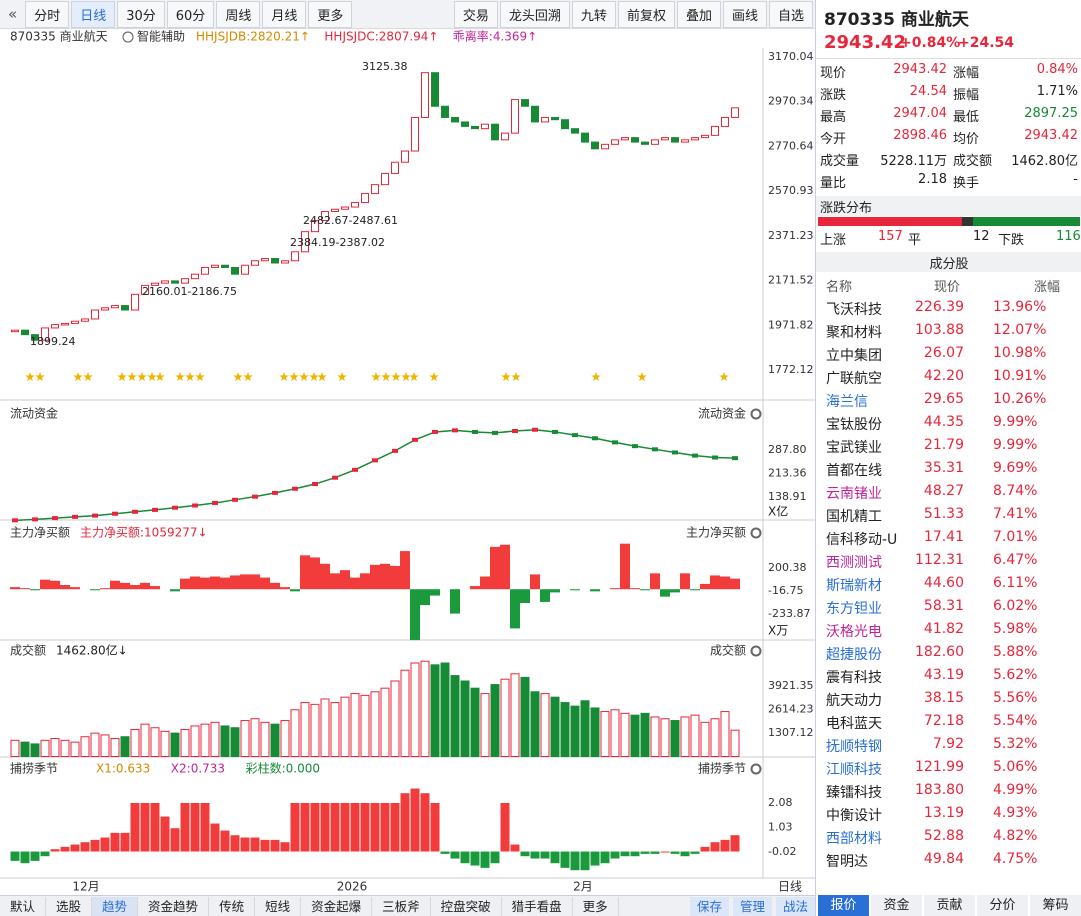  What do you see at coordinates (854, 586) in the screenshot?
I see `stock-name: 斯瑞新材` at bounding box center [854, 586].